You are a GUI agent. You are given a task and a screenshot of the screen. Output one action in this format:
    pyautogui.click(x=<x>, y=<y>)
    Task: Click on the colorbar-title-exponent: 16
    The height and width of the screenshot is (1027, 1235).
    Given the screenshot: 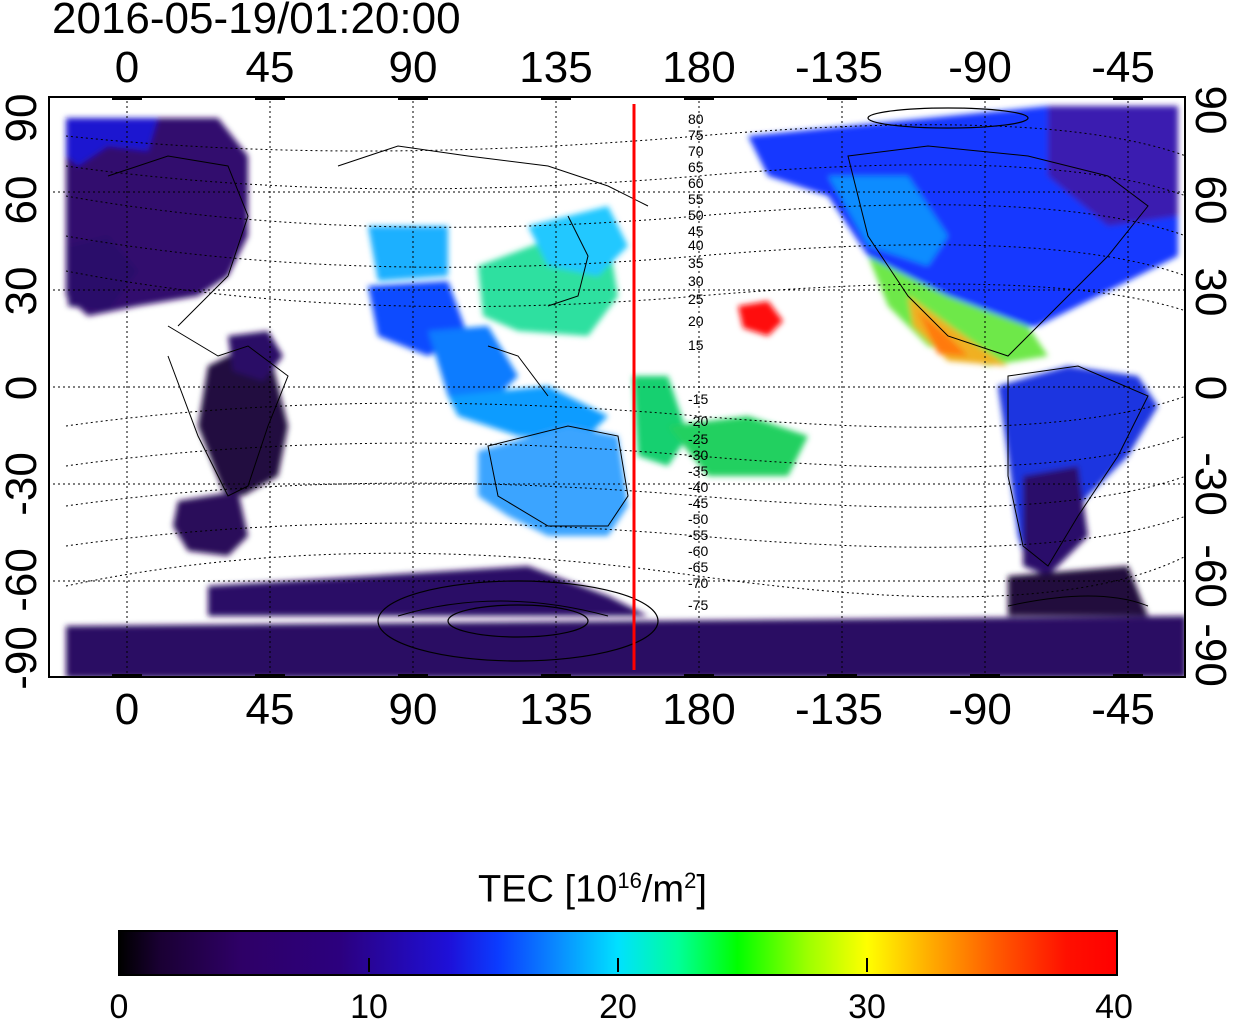 What is the action you would take?
    pyautogui.click(x=629, y=880)
    